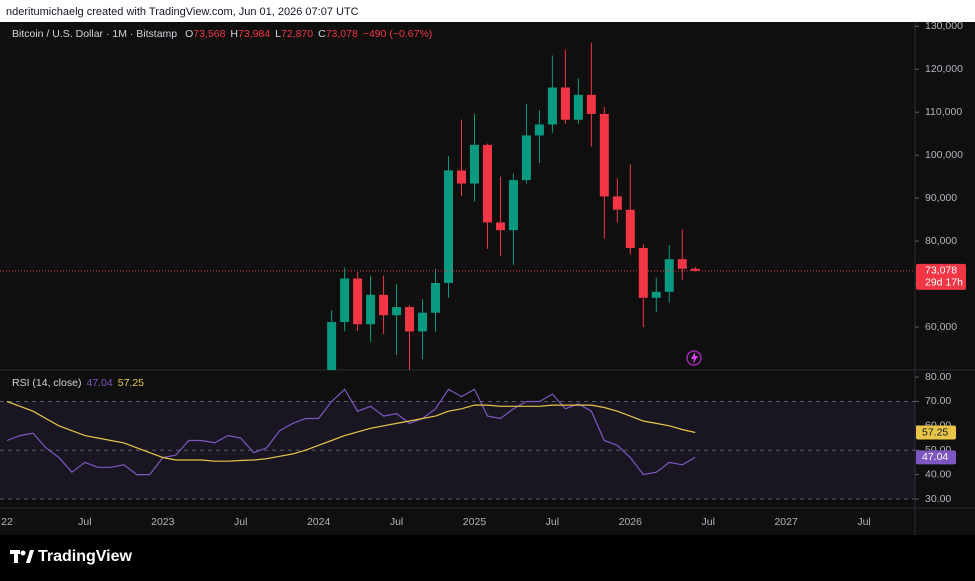 Image resolution: width=975 pixels, height=581 pixels. I want to click on legend-change: −490 (−0.67%), so click(397, 34).